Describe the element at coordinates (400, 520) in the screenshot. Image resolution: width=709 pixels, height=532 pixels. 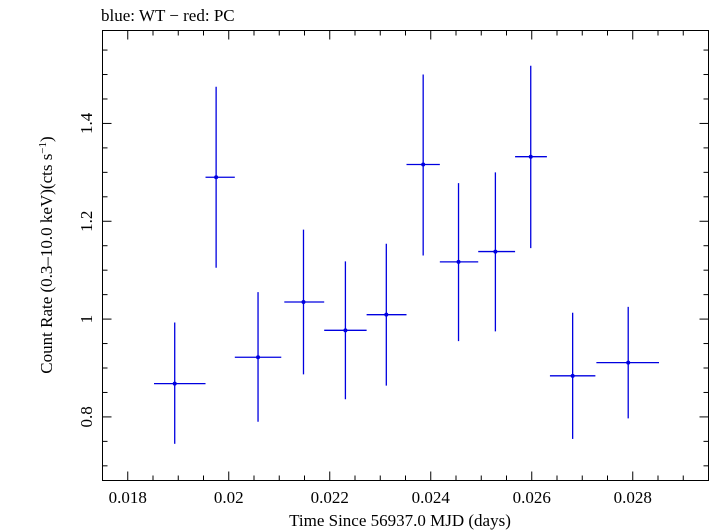
I see `x-axis-label: Time Since 56937.0 MJD (days)` at that location.